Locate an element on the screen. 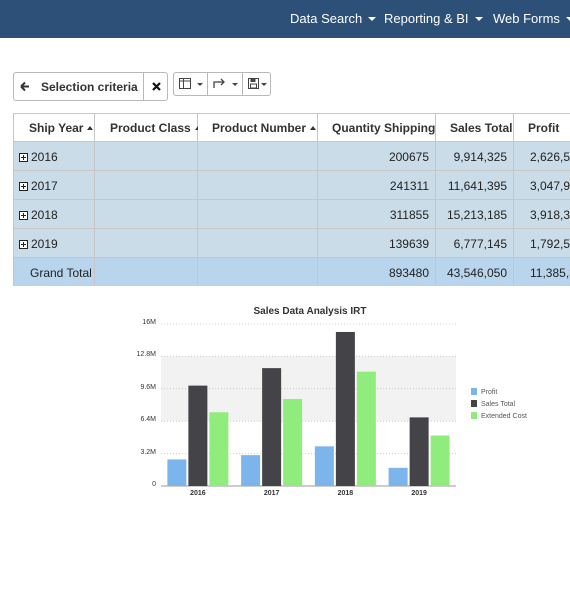 The height and width of the screenshot is (608, 570). col-header-quantity-shipping-label: Quantity Shipping is located at coordinates (384, 128).